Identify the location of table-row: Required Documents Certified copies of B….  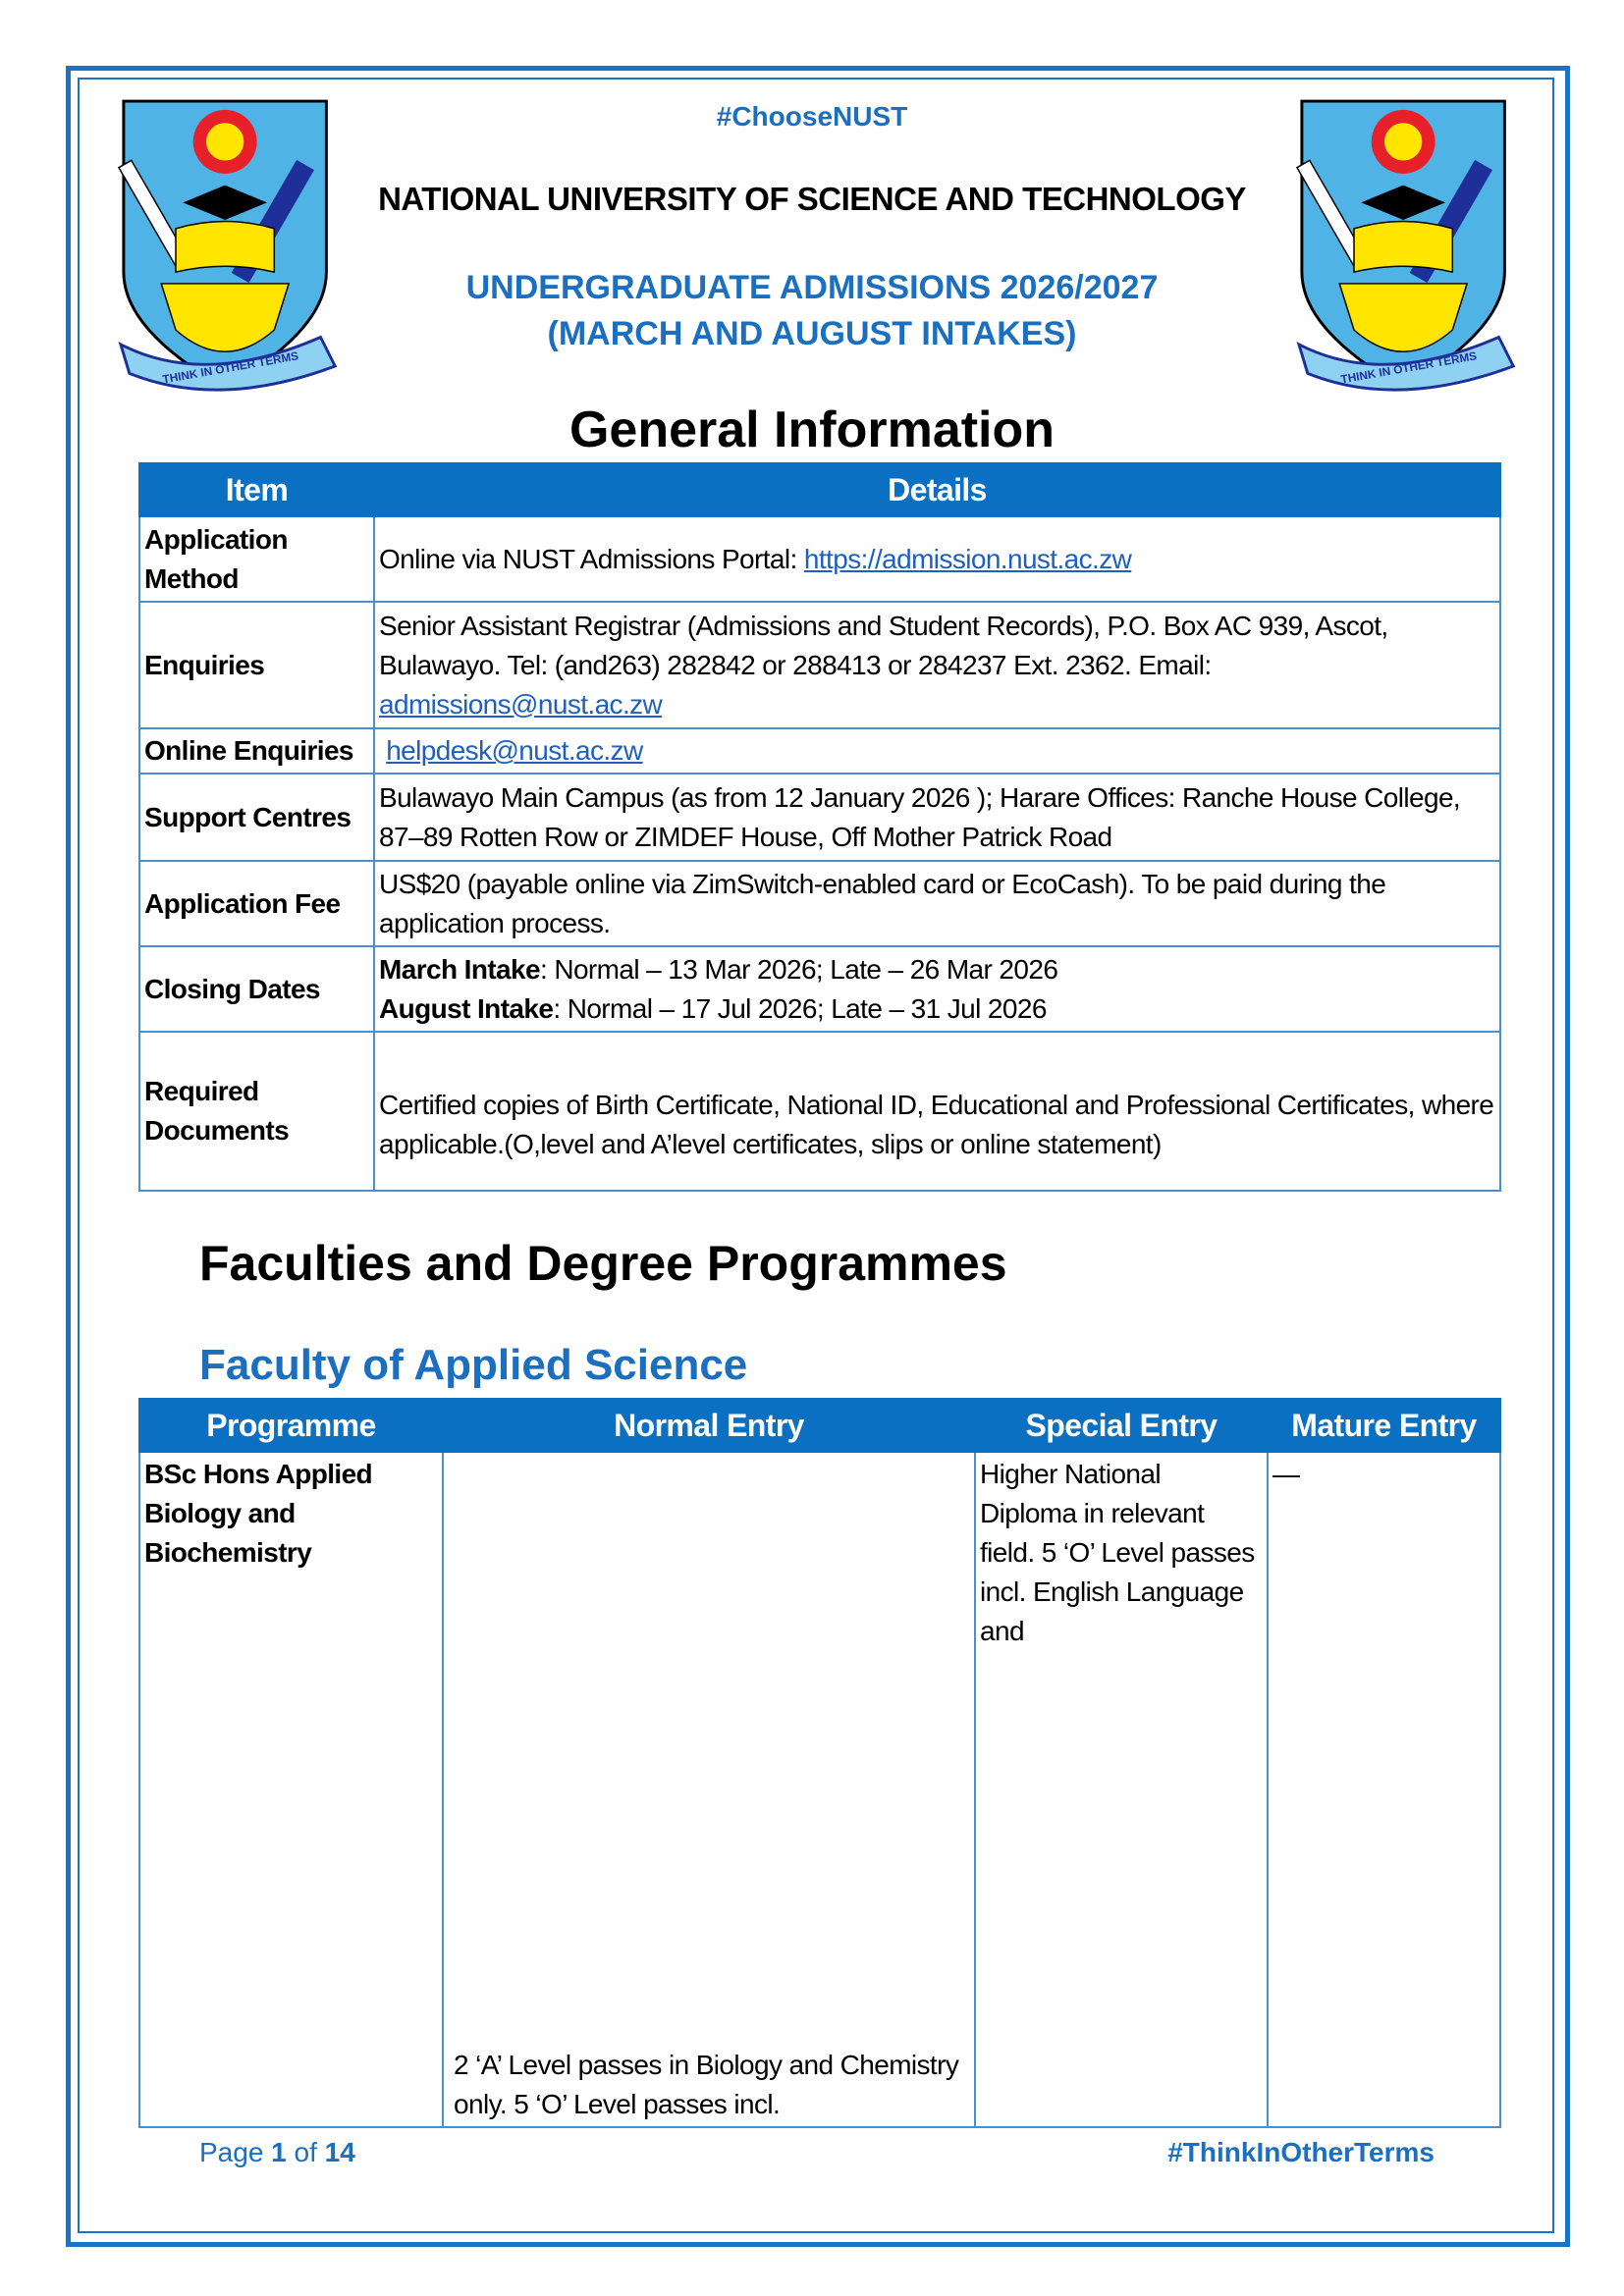
(819, 1111).